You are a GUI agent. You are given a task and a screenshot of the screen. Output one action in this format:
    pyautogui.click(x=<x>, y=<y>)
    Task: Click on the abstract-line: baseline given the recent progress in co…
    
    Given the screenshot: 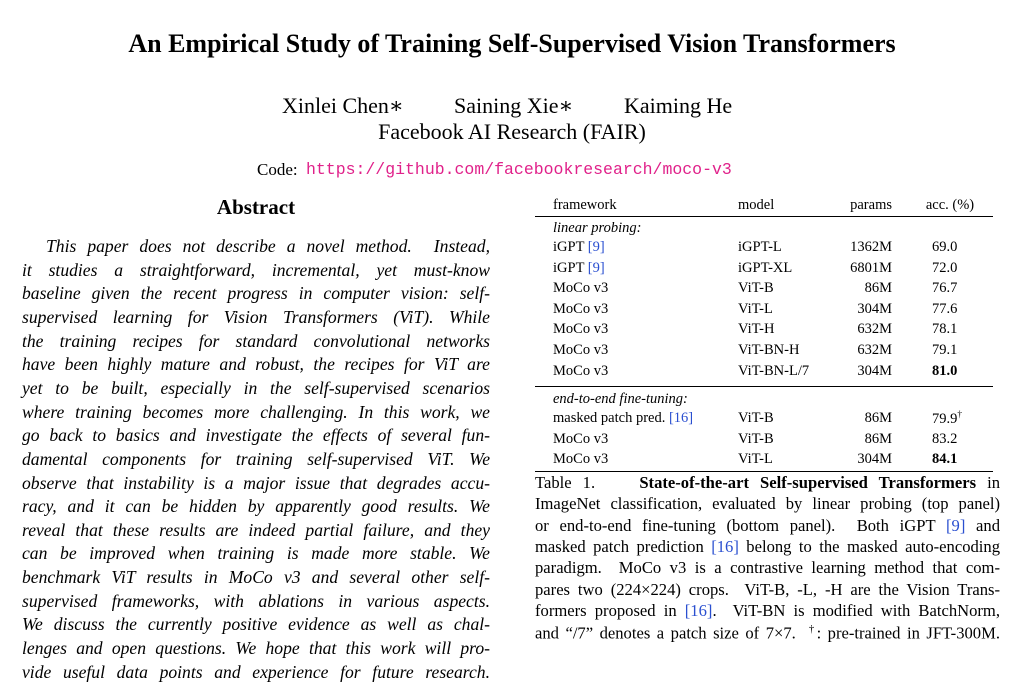 What is the action you would take?
    pyautogui.click(x=256, y=293)
    